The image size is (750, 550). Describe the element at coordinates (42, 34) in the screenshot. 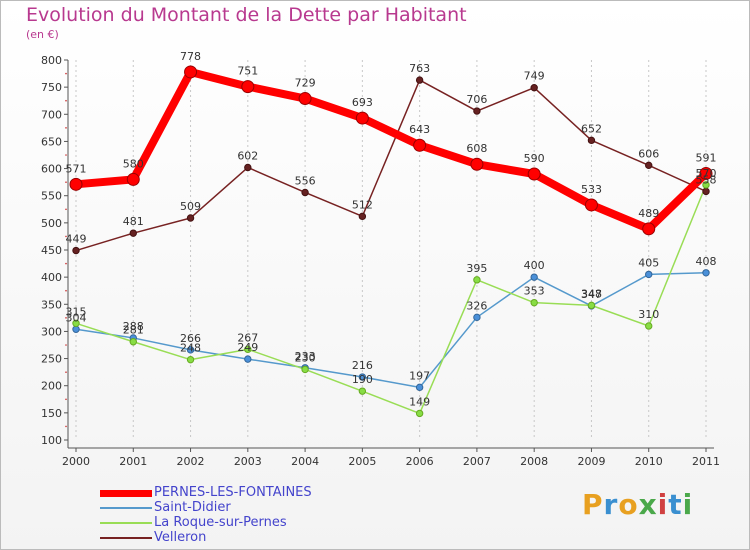

I see `chart-unit: (en €)` at that location.